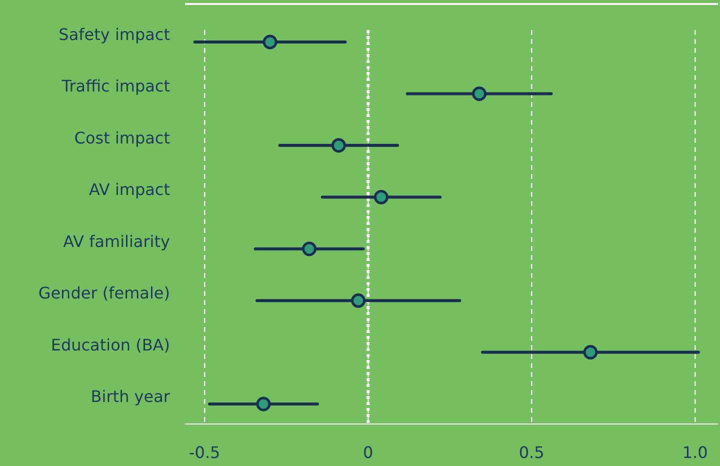  I want to click on y-tick-label: Gender (female), so click(104, 293).